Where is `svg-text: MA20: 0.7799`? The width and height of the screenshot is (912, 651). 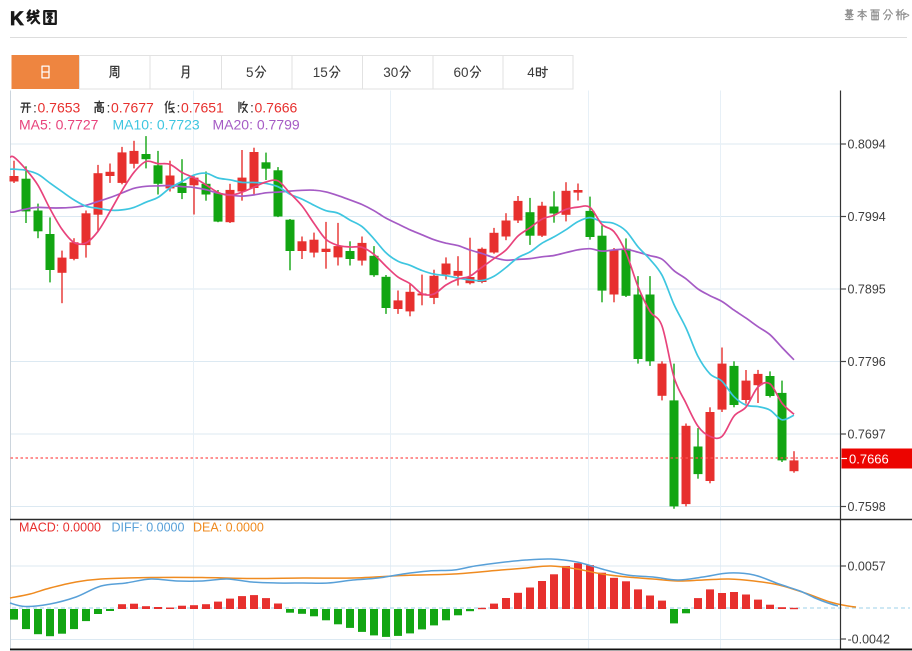
svg-text: MA20: 0.7799 is located at coordinates (256, 125).